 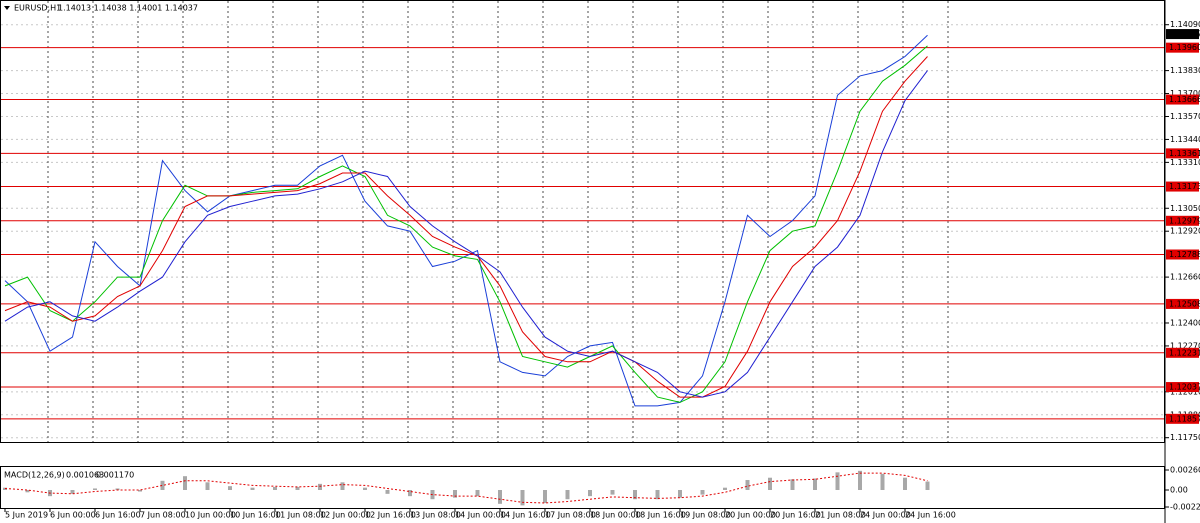 I want to click on macd-signal-value: 0.001170, so click(x=115, y=475).